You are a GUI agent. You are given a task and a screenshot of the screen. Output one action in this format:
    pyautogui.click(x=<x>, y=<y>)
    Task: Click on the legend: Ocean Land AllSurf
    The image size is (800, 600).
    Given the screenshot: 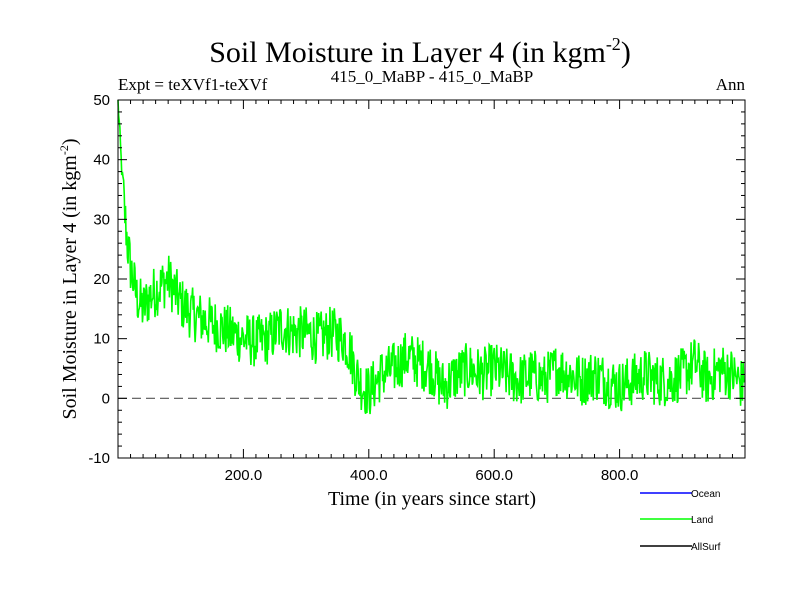 What is the action you would take?
    pyautogui.click(x=680, y=521)
    